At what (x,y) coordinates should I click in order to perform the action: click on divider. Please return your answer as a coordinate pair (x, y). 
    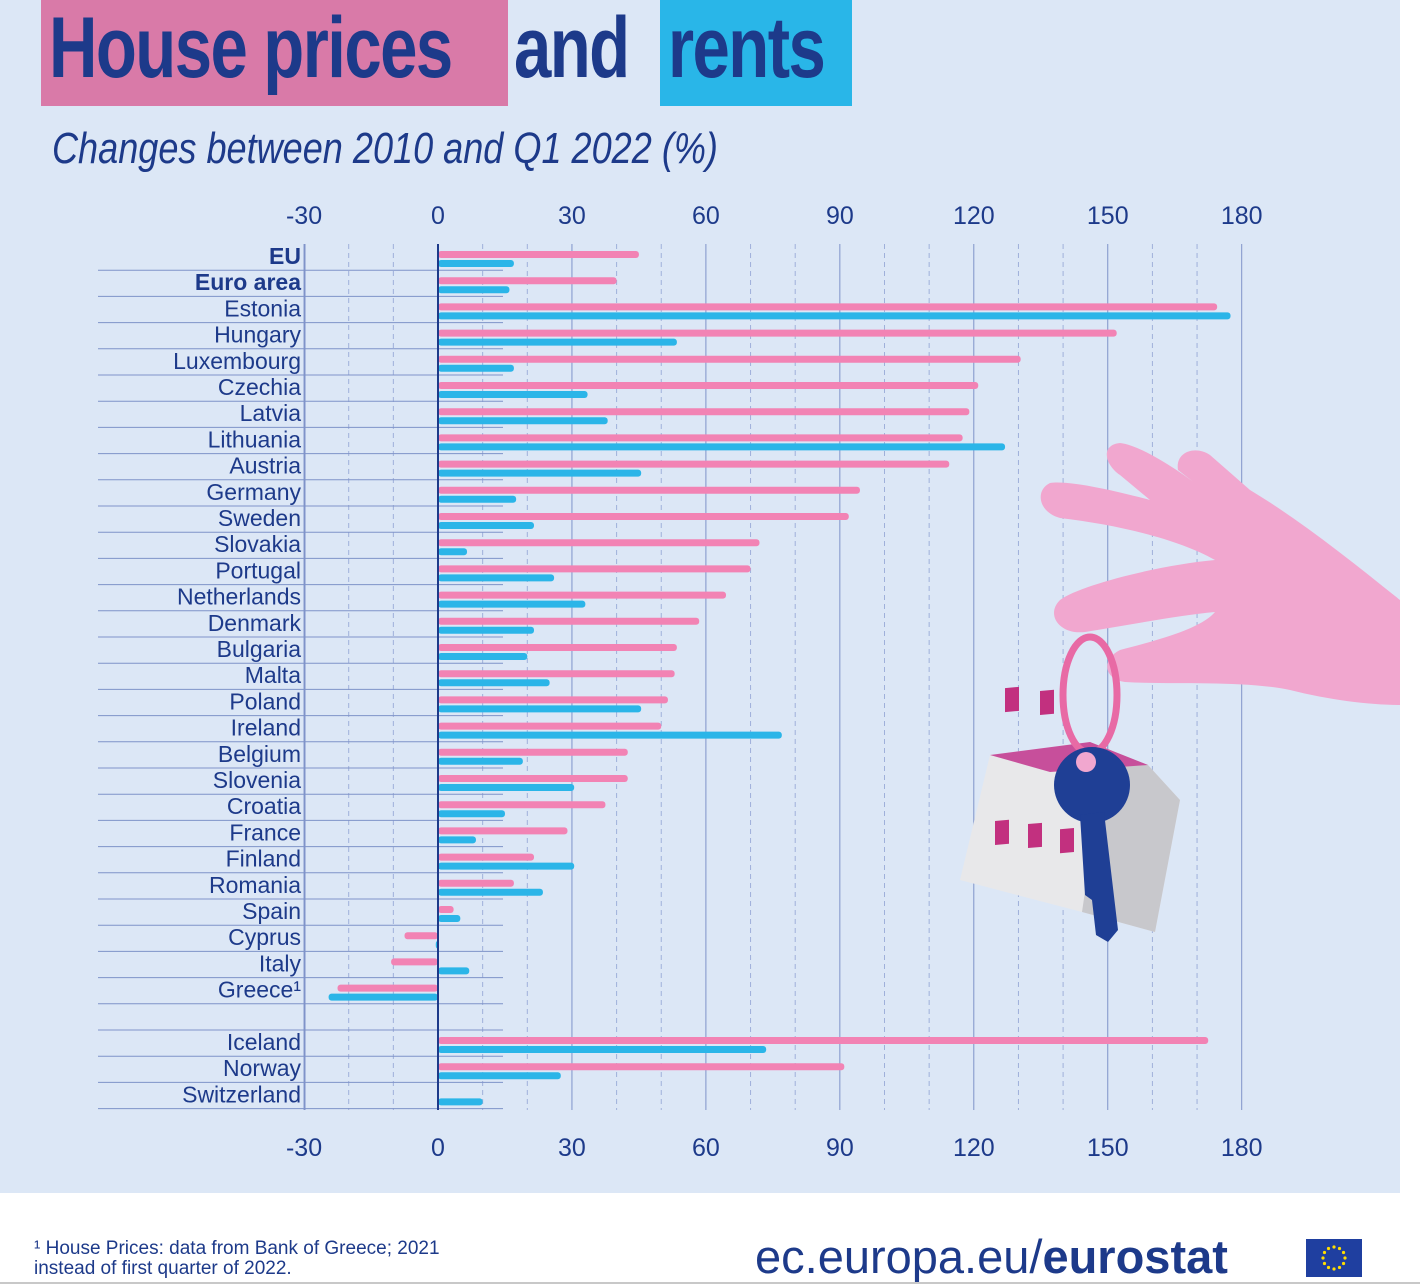
    Looking at the image, I should click on (710, 1283).